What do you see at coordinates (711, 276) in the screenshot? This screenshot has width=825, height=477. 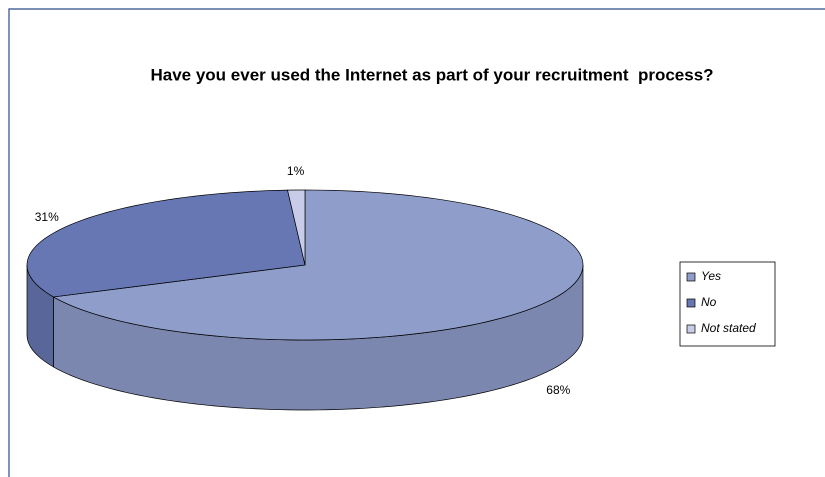 I see `legend-label: Yes` at bounding box center [711, 276].